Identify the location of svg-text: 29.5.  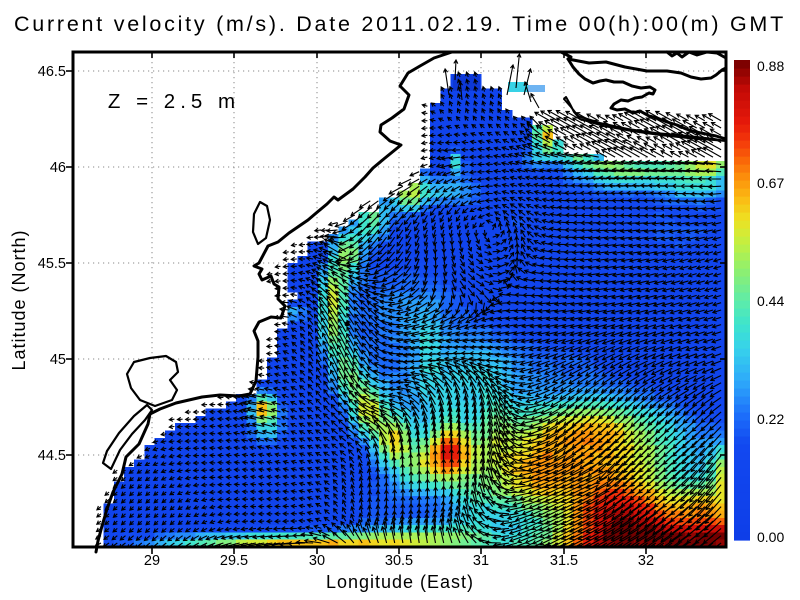
(234, 561).